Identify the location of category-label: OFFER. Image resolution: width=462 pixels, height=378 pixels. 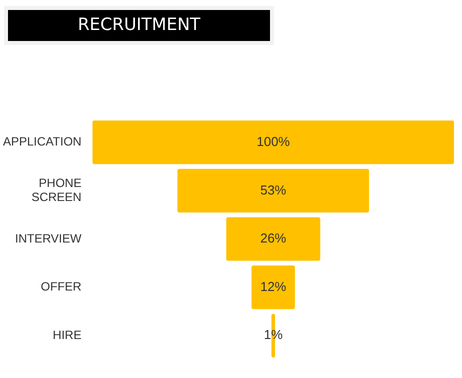
(61, 287).